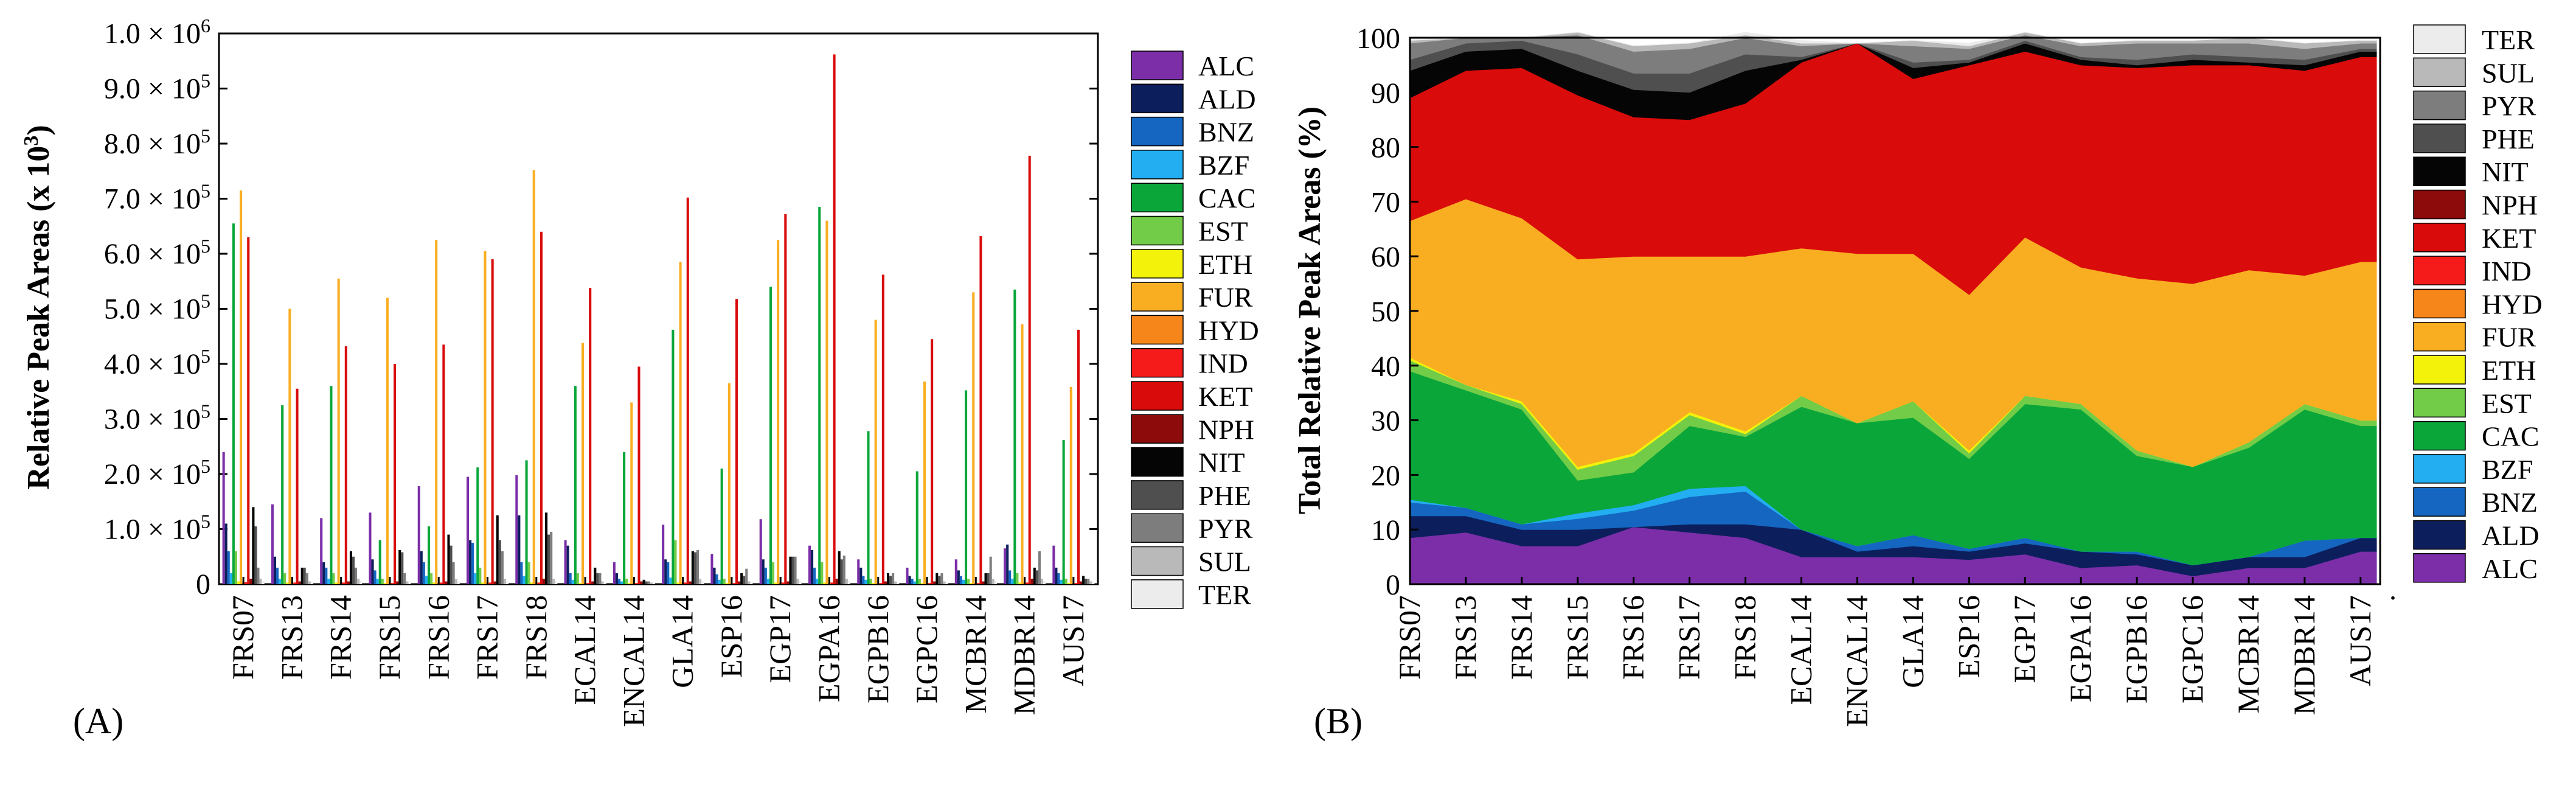 This screenshot has width=2576, height=799. I want to click on legend-swatch-alc, so click(1157, 65).